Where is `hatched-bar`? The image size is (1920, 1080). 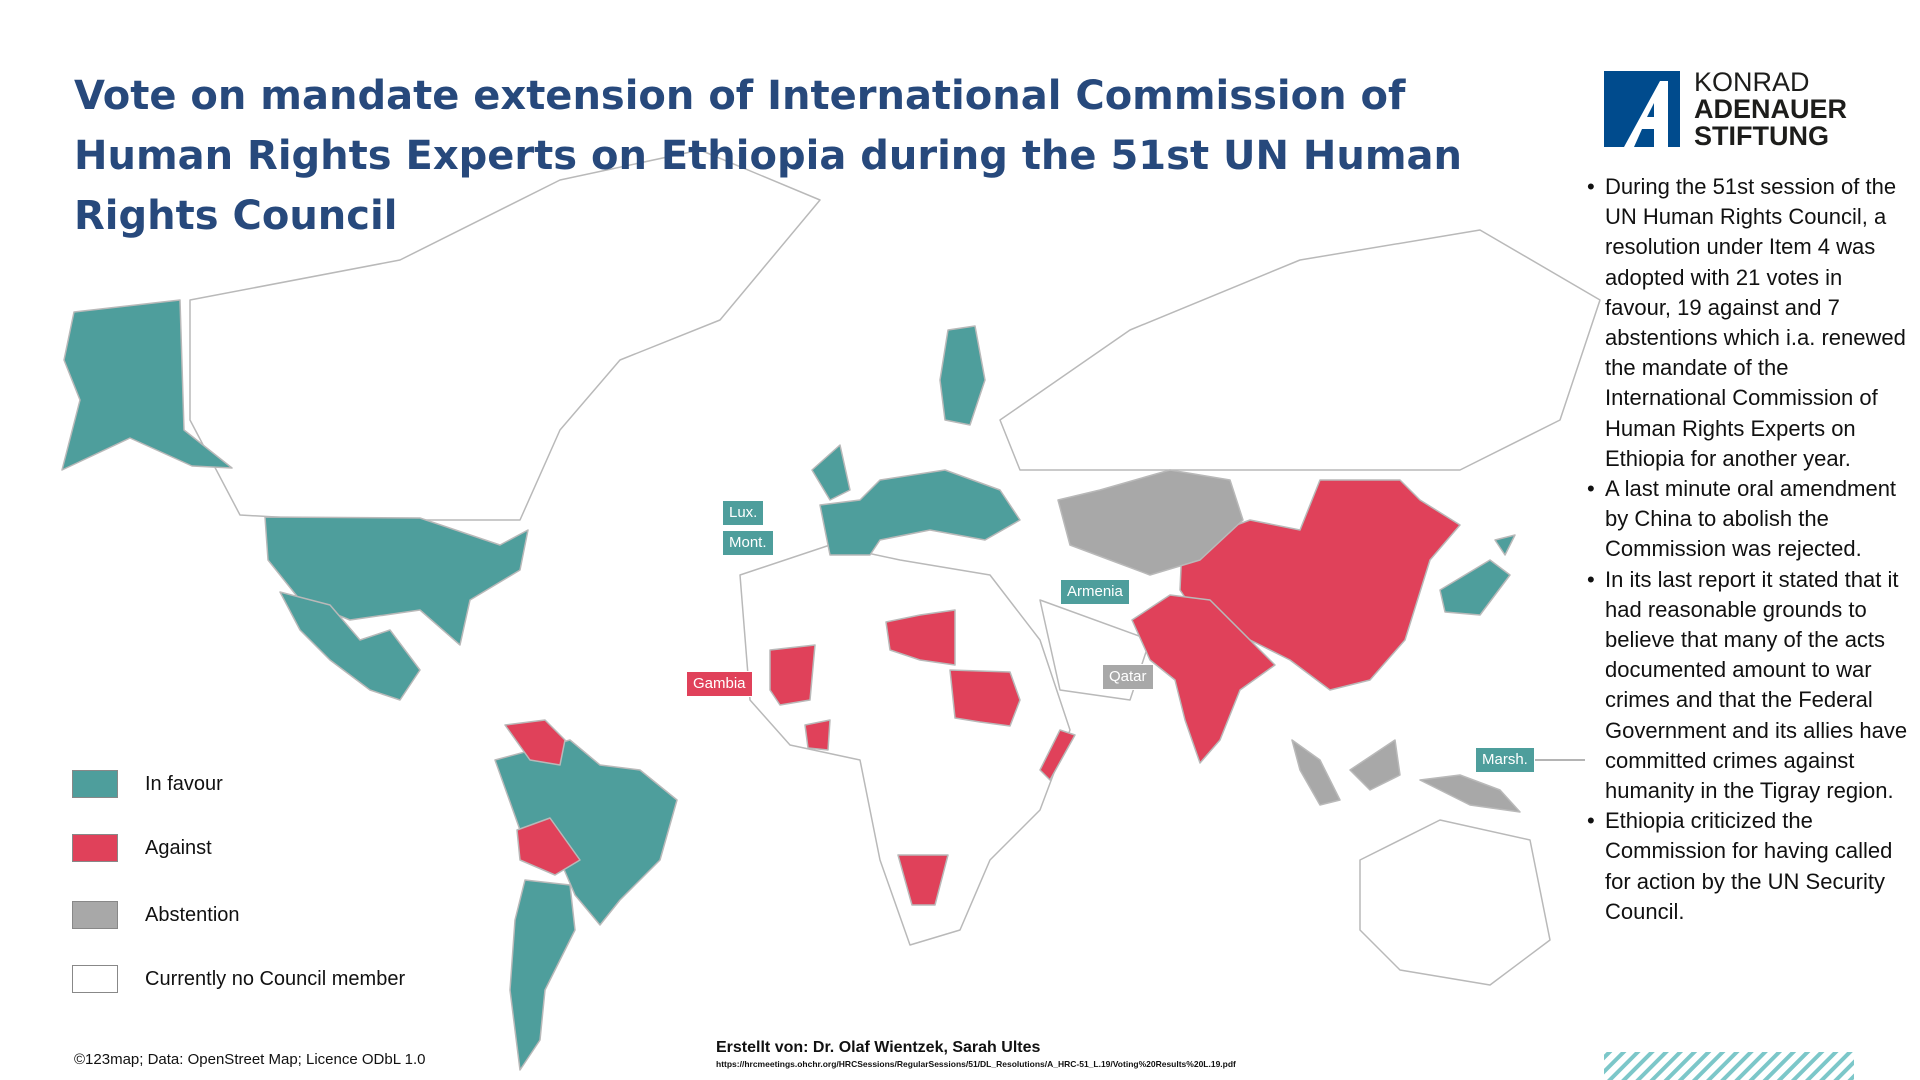 hatched-bar is located at coordinates (1729, 1066).